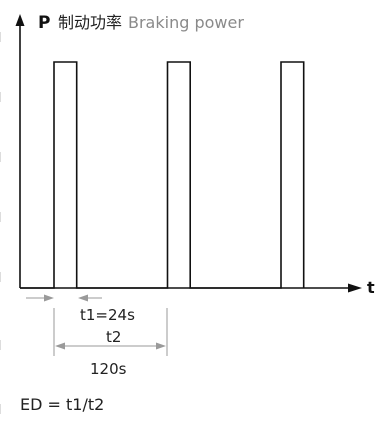 The width and height of the screenshot is (391, 421). I want to click on y-axis-arrow-icon, so click(20, 20).